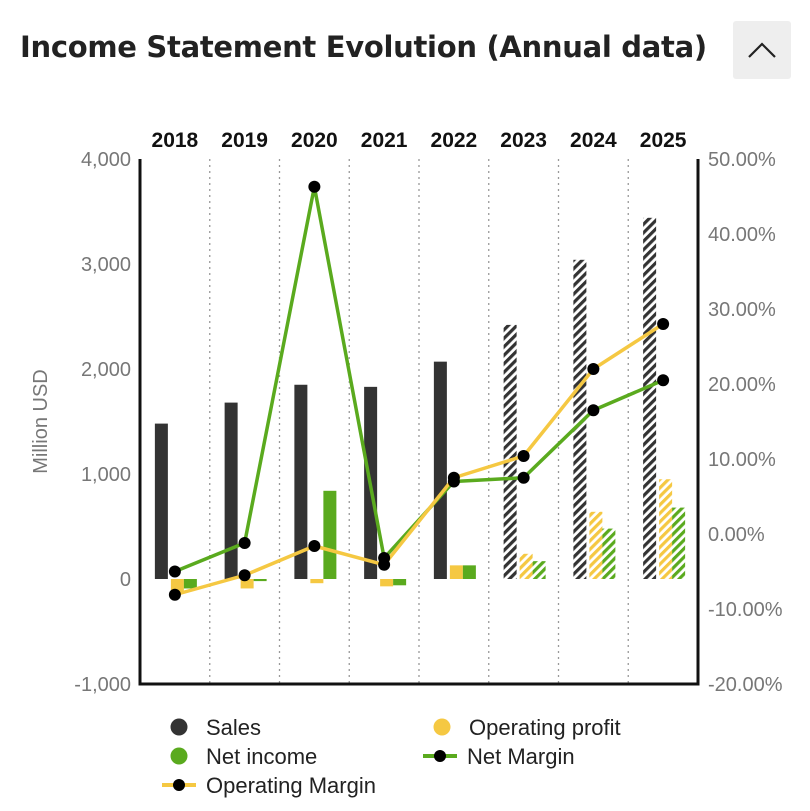 This screenshot has width=810, height=811. Describe the element at coordinates (742, 460) in the screenshot. I see `y2-tick-label: 10.00%` at that location.